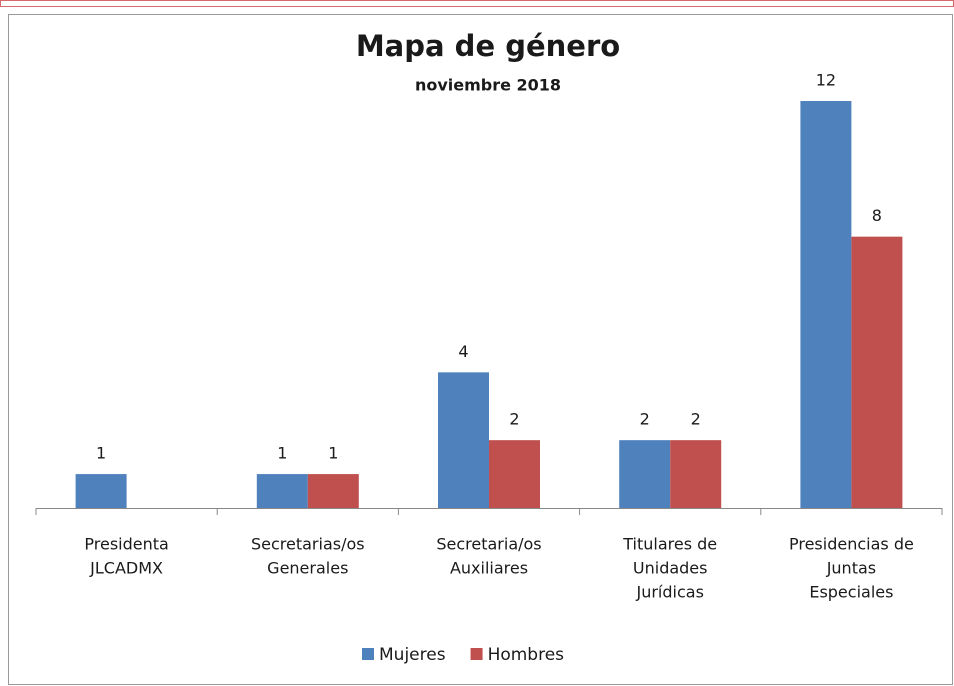 The height and width of the screenshot is (686, 954). Describe the element at coordinates (126, 544) in the screenshot. I see `x-tick-label: Presidenta` at that location.